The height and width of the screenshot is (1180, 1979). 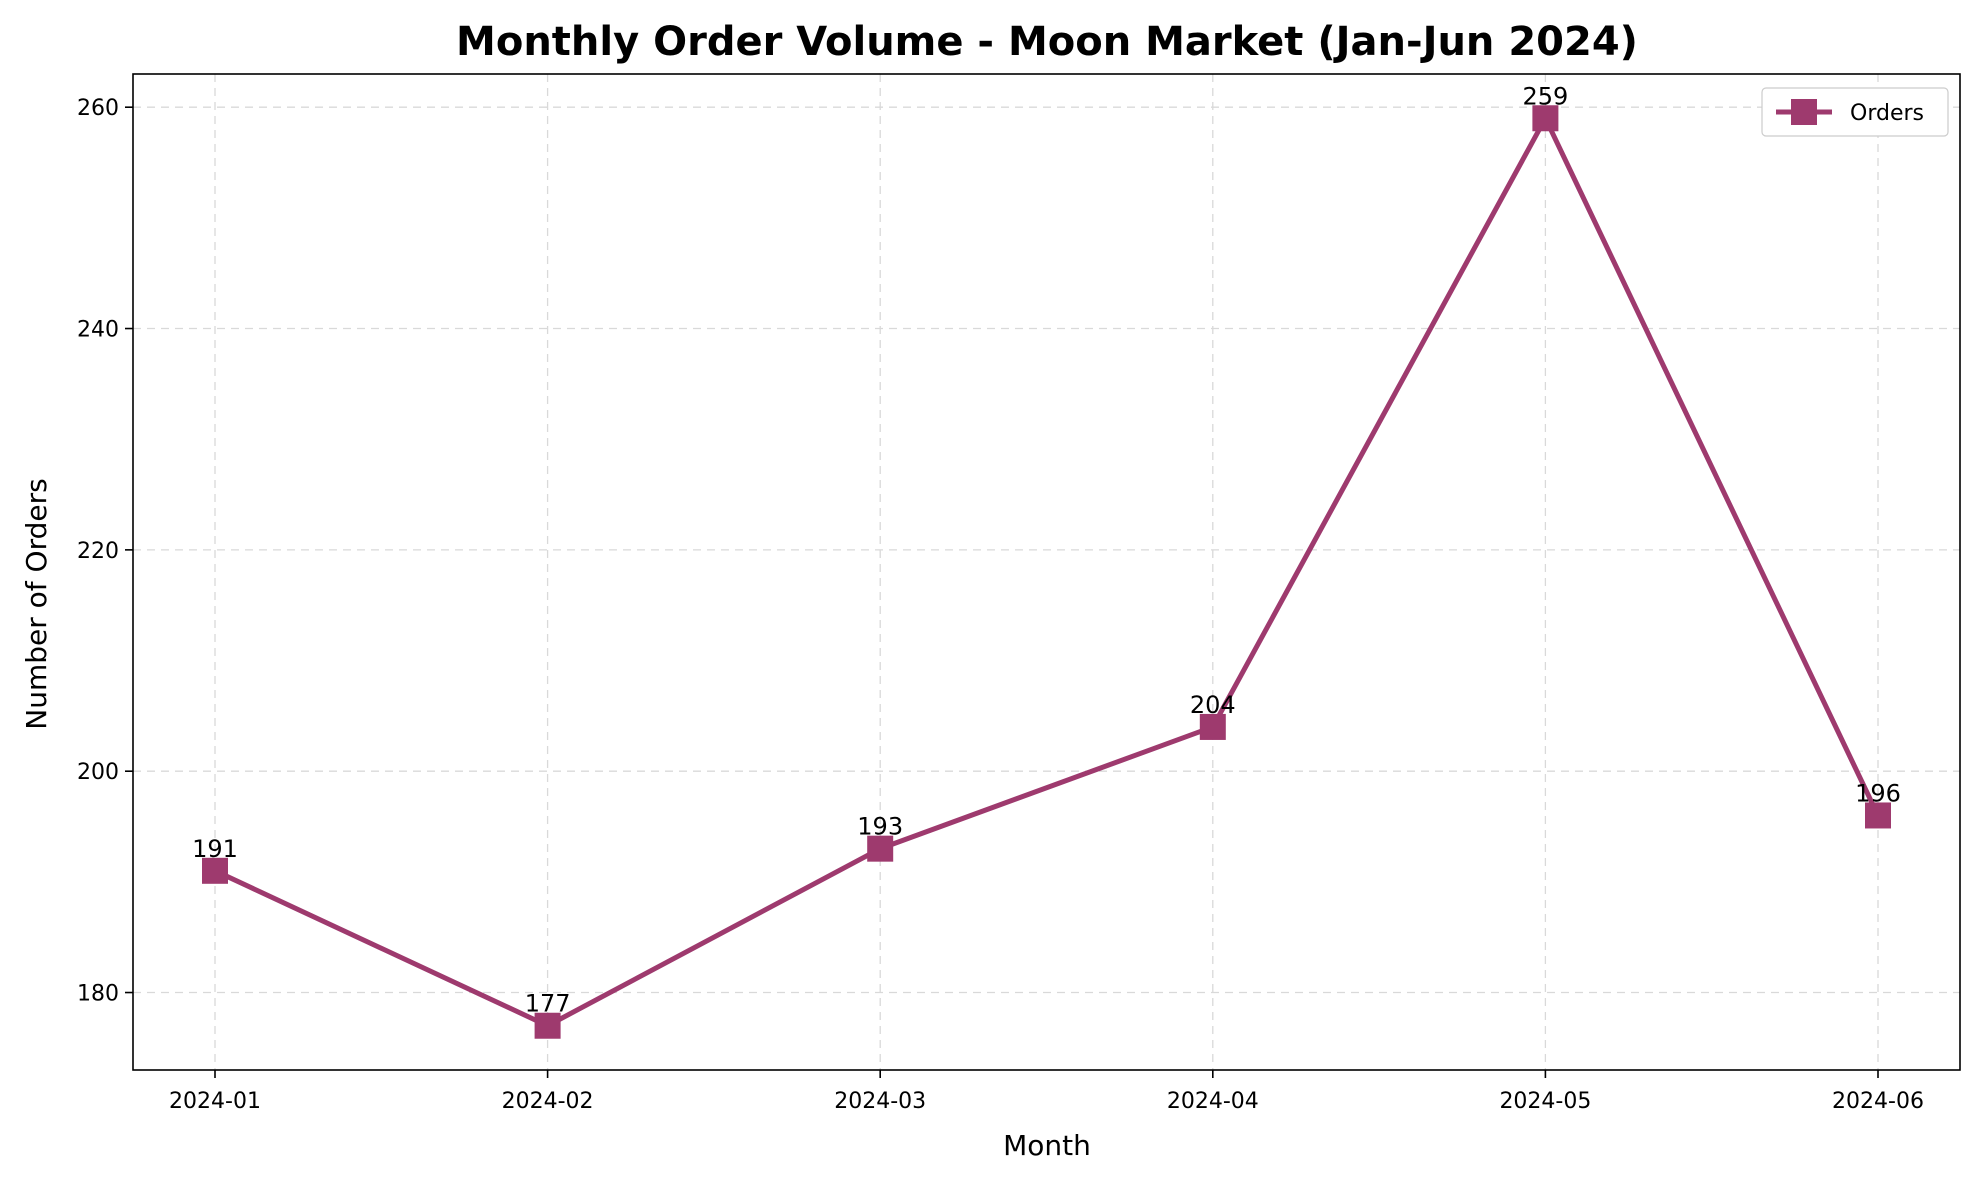 What do you see at coordinates (548, 1101) in the screenshot?
I see `x-tick-label: 2024-02` at bounding box center [548, 1101].